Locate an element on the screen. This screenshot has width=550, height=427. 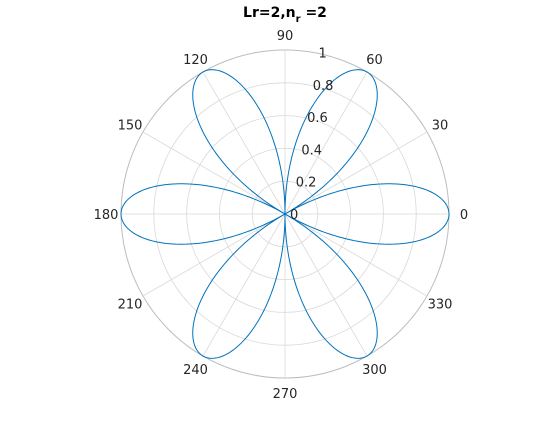
r-tick-label: 0.4 is located at coordinates (311, 150).